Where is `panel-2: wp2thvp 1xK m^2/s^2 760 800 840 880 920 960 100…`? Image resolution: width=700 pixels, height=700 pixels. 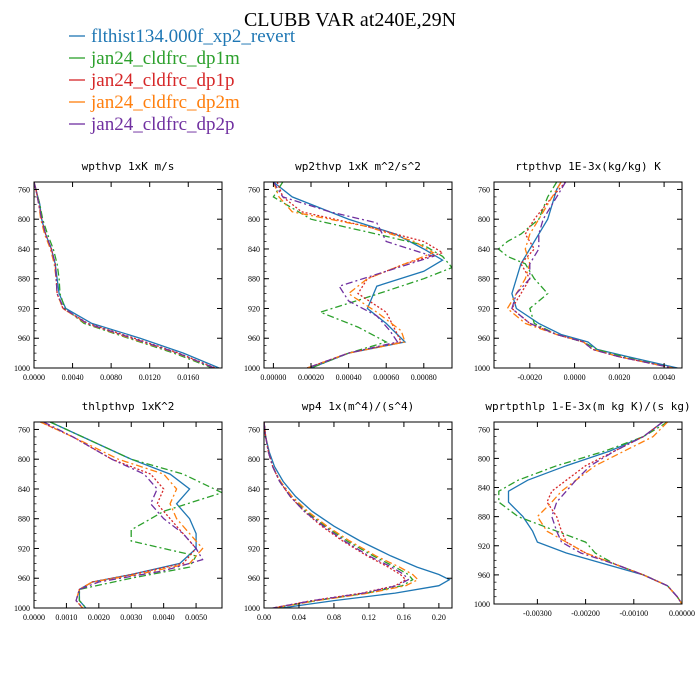
panel-2: wp2thvp 1xK m^2/s^2 760 800 840 880 920 960 100… is located at coordinates (348, 271).